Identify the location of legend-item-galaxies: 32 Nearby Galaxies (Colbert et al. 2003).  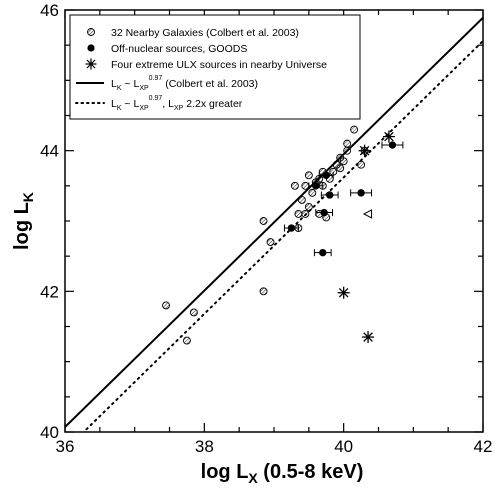
(193, 33).